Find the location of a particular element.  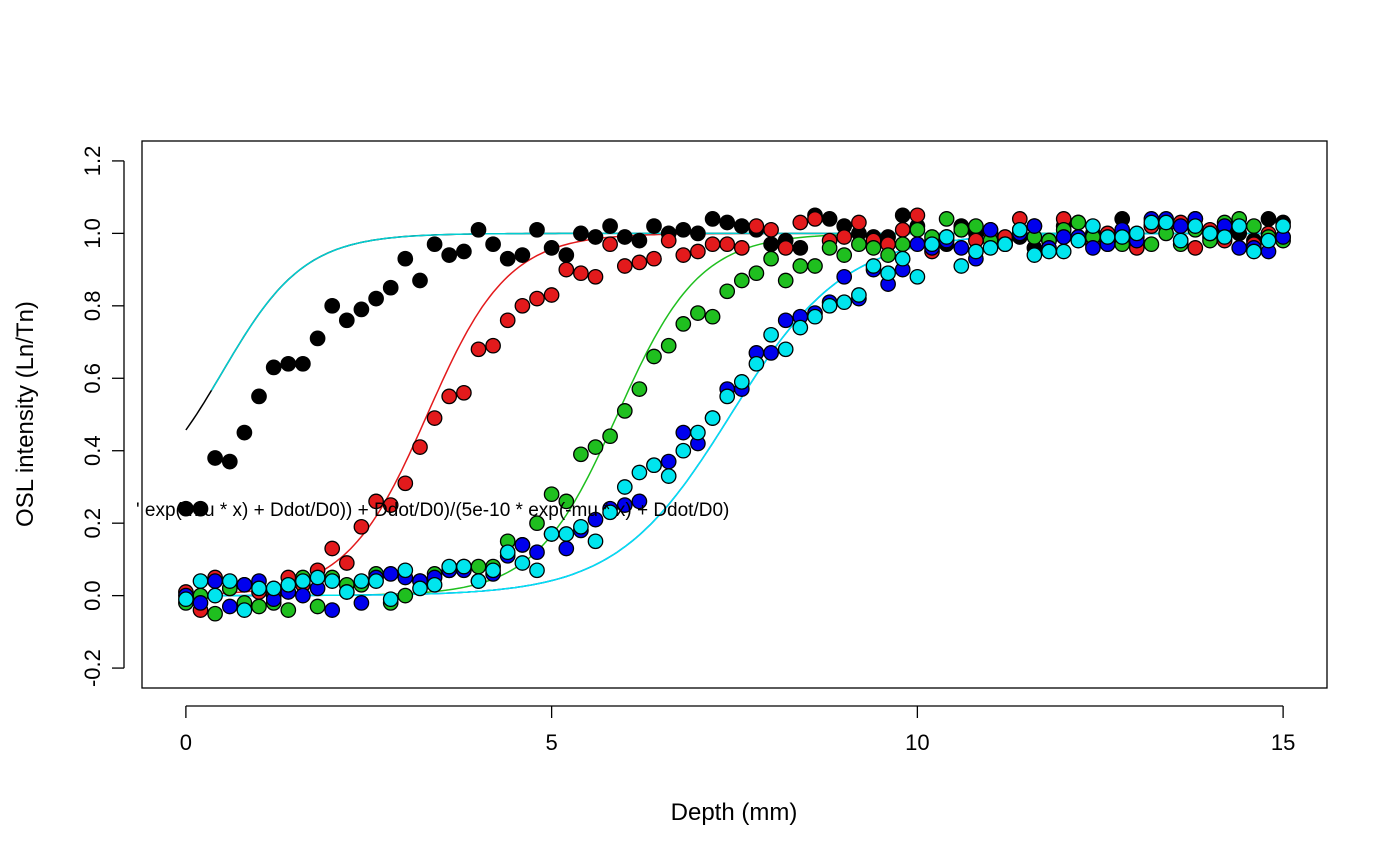

y-axis: -0.2 0.0 0.2 0.4 0.6 0.8 1.0 1.2 is located at coordinates (102, 416).